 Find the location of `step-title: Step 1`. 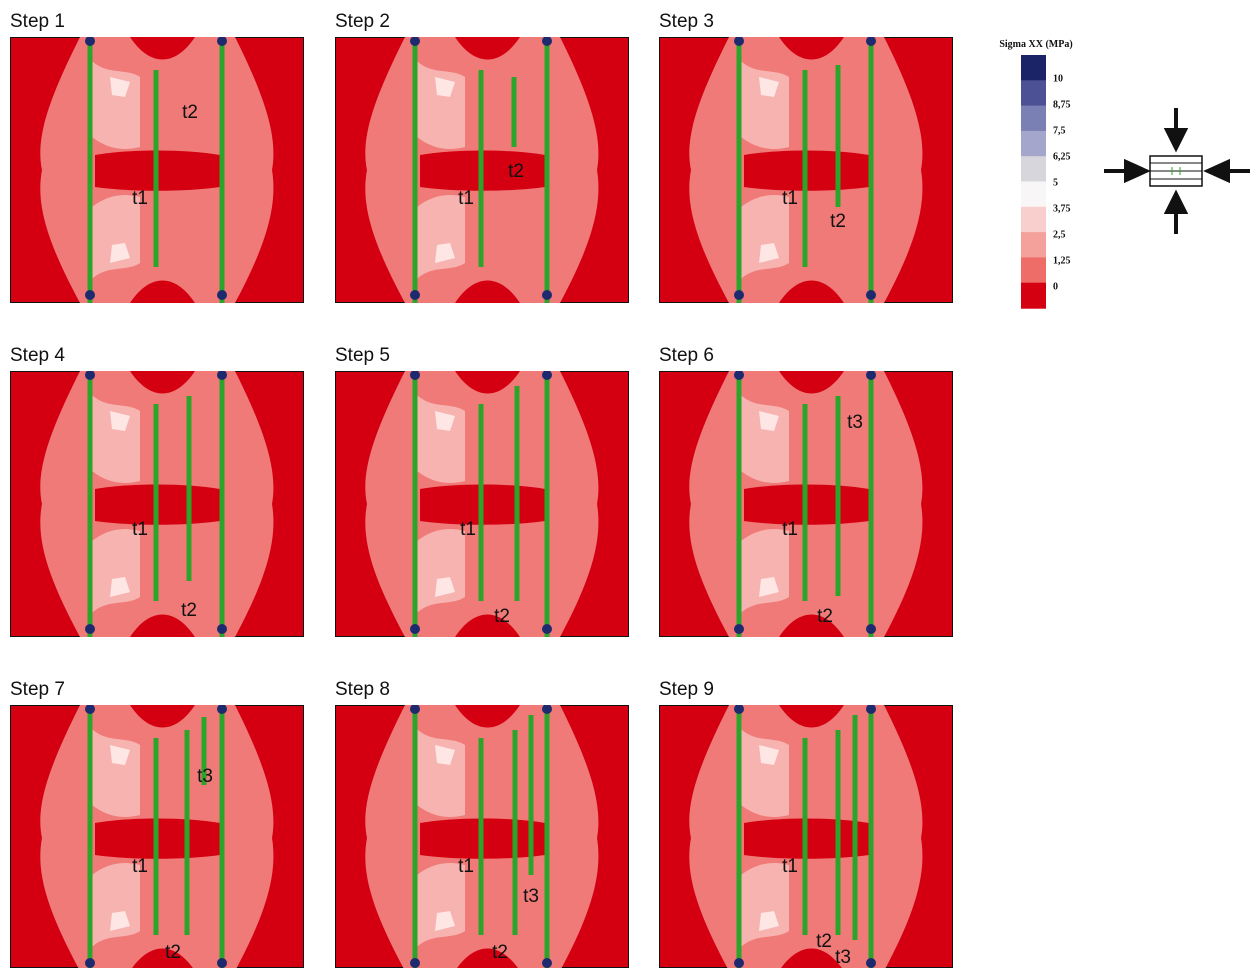

step-title: Step 1 is located at coordinates (37, 21).